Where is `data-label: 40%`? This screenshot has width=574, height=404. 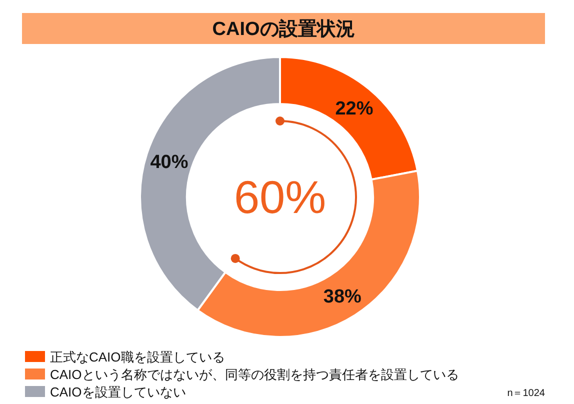
data-label: 40% is located at coordinates (169, 162).